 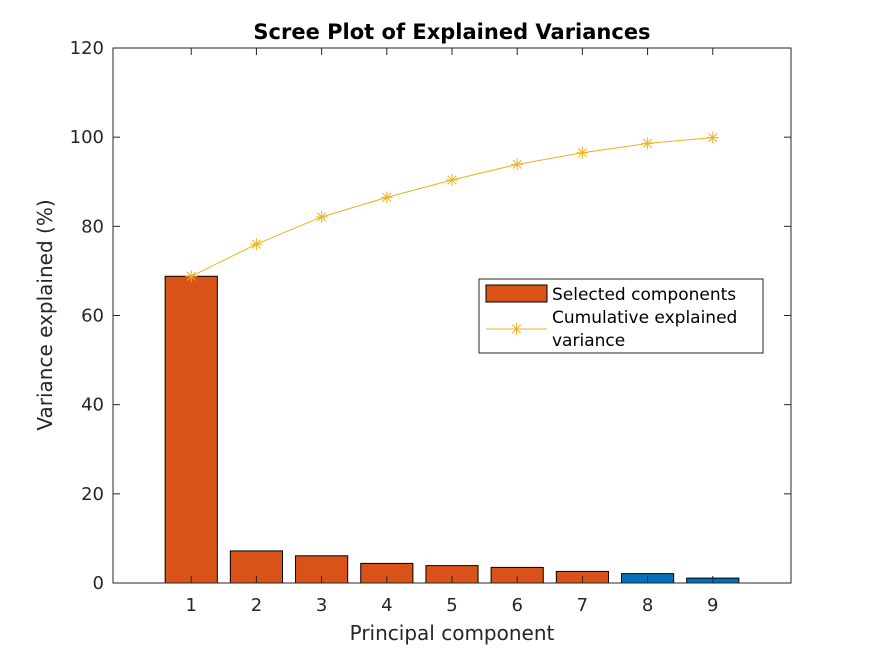 I want to click on x-tick-label-2: 2, so click(x=256, y=605).